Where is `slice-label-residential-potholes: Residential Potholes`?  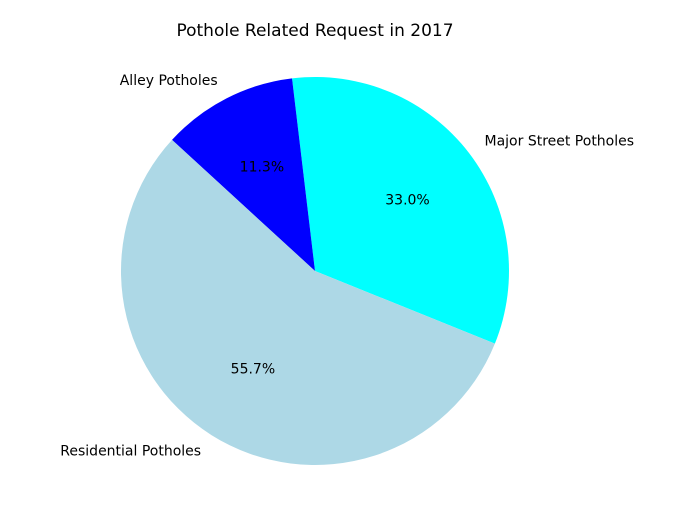 slice-label-residential-potholes: Residential Potholes is located at coordinates (130, 452).